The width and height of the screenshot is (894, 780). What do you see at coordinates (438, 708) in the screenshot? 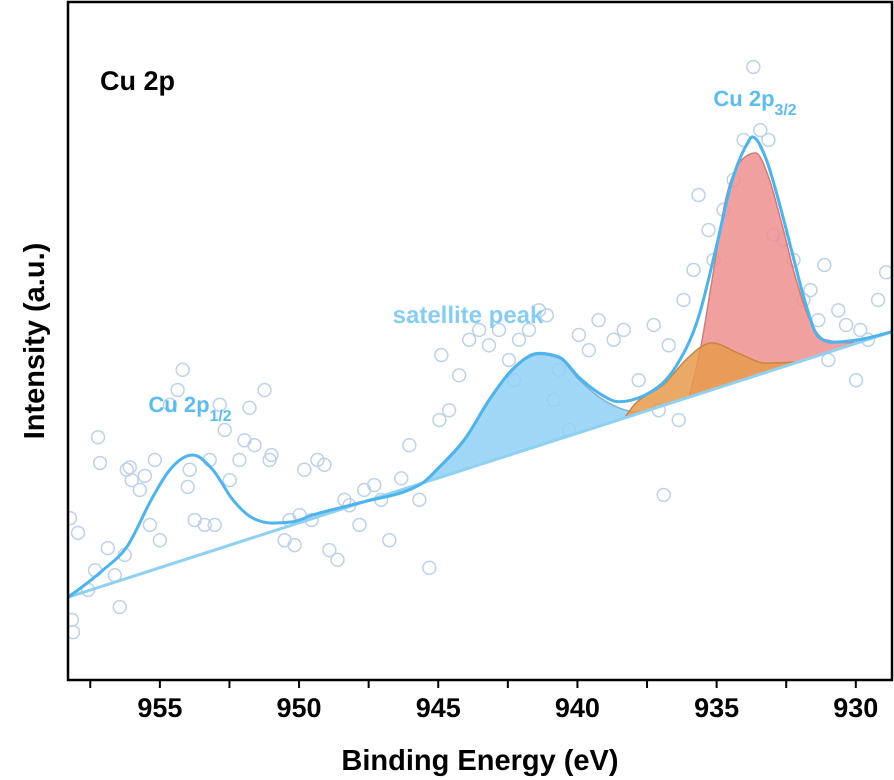
I see `x-tick-label: 945` at bounding box center [438, 708].